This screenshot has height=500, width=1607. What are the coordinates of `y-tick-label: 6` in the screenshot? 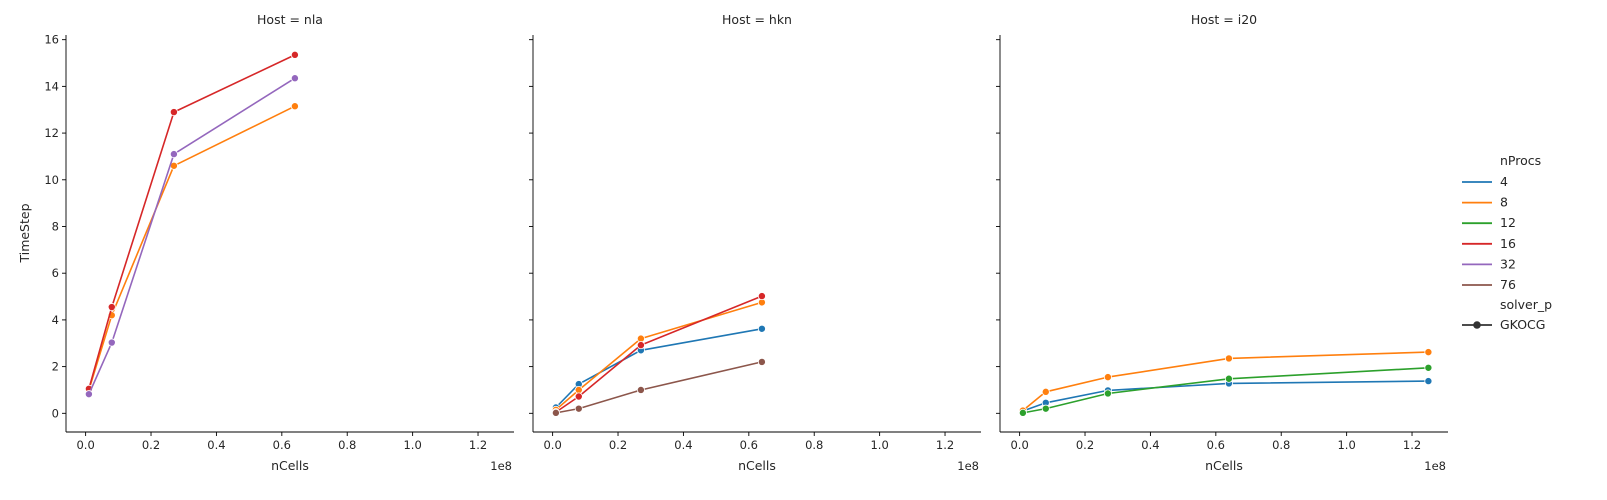 It's located at (55, 273).